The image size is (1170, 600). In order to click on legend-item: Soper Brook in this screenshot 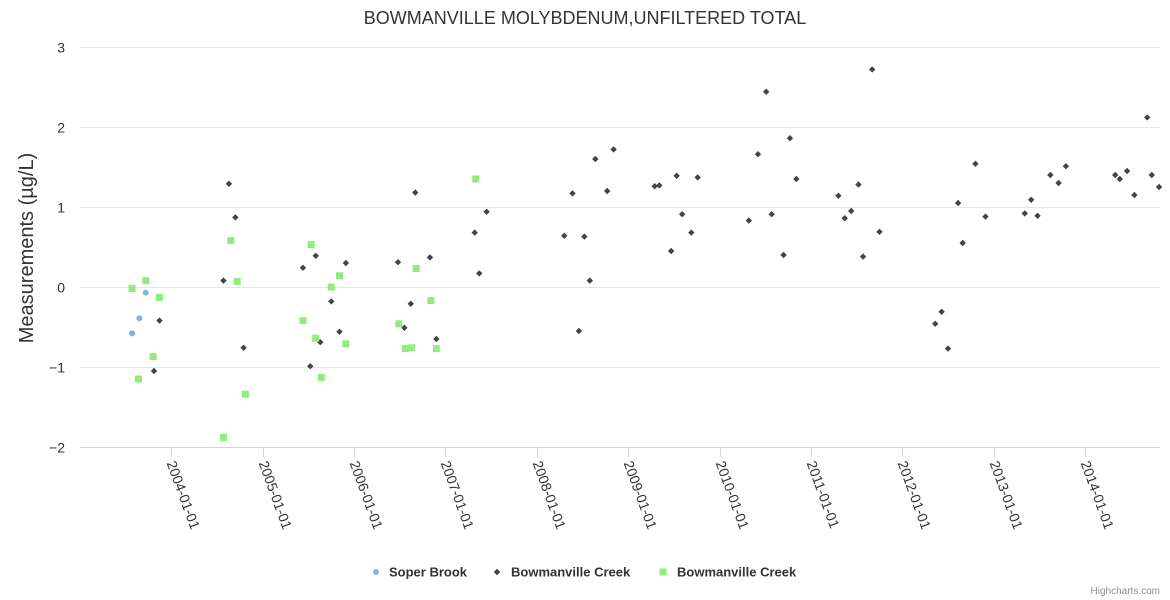, I will do `click(420, 572)`.